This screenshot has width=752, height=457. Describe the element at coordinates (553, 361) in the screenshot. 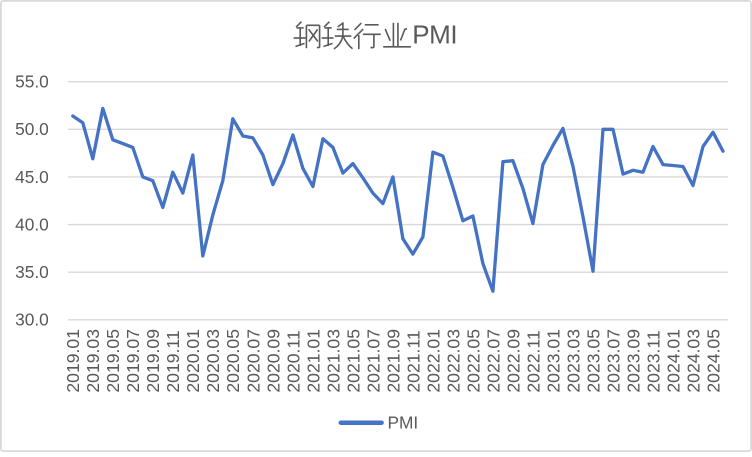

I see `svg-text: 2023.01` at that location.